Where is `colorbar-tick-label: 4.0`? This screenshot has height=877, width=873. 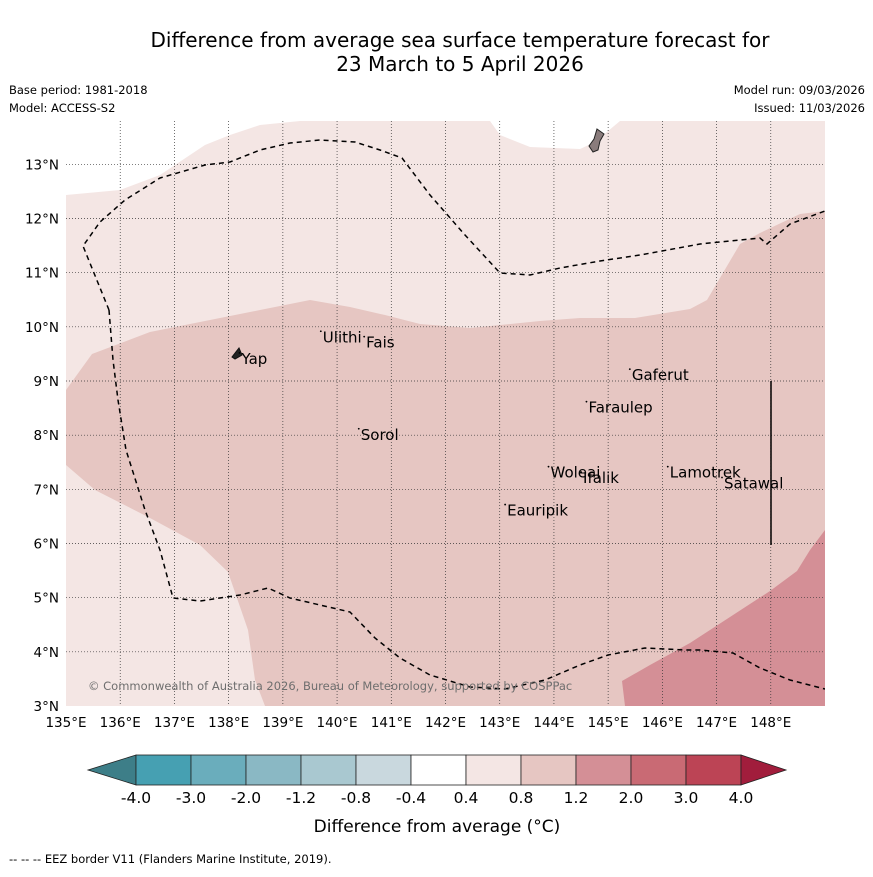 colorbar-tick-label: 4.0 is located at coordinates (741, 798).